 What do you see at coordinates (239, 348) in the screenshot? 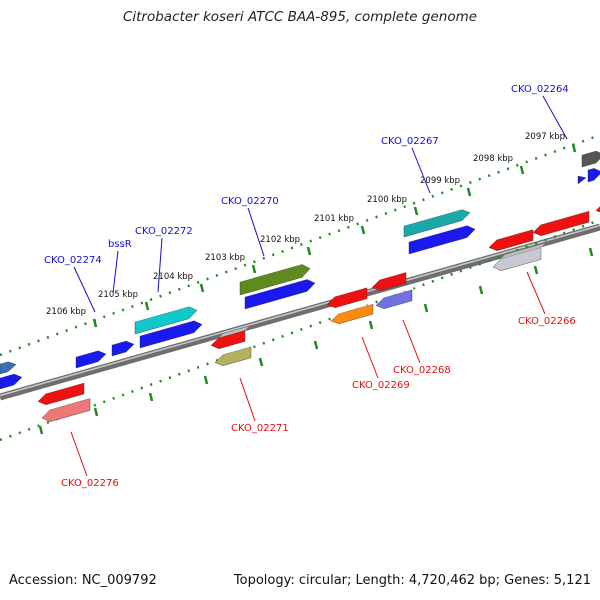
I see `gene-arrow-cko-02271-khaki-bevel` at bounding box center [239, 348].